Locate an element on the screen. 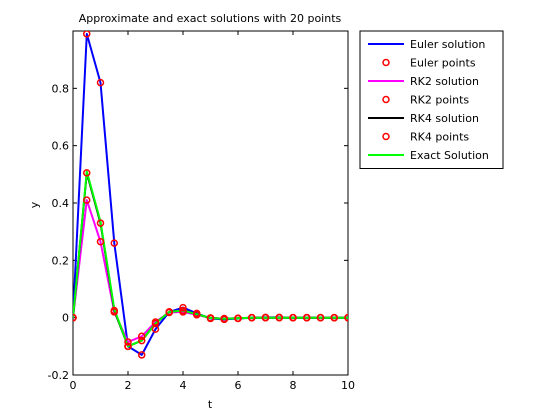 This screenshot has height=420, width=560. x-tick-label: 0 is located at coordinates (73, 385).